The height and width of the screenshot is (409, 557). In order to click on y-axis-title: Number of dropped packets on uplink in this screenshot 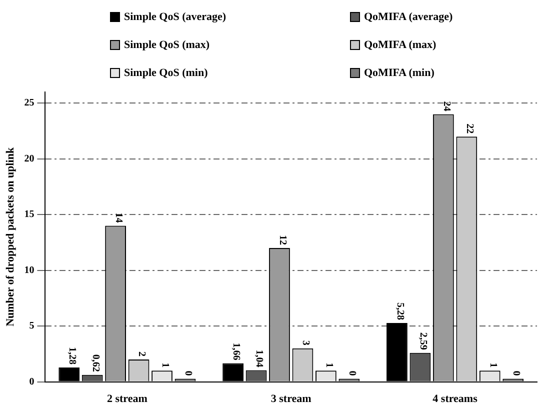, I will do `click(10, 236)`.